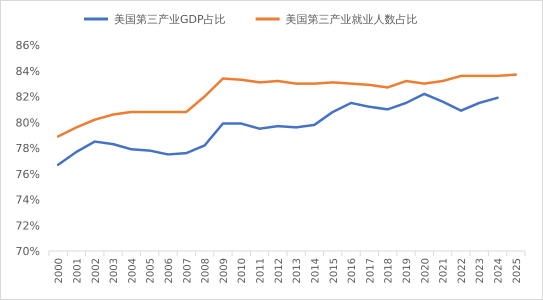 The width and height of the screenshot is (543, 300). I want to click on y-tick-label: 80%, so click(28, 123).